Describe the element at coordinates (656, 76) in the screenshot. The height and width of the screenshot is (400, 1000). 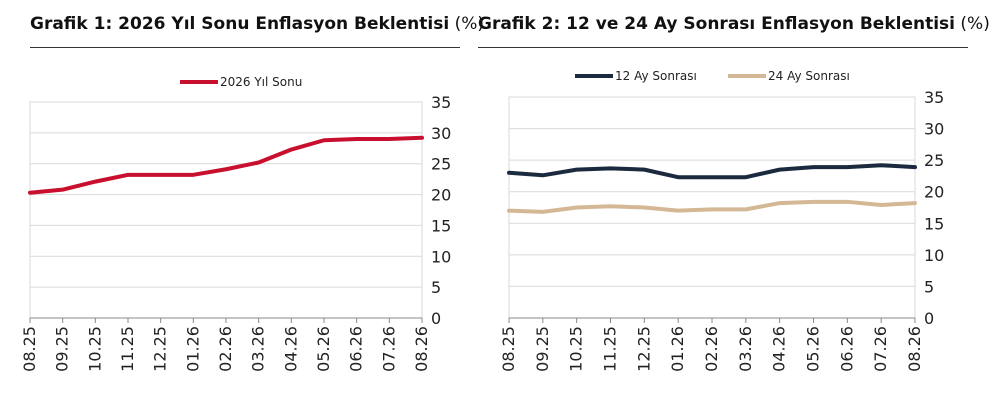
I see `legend-label: 12 Ay Sonrası` at that location.